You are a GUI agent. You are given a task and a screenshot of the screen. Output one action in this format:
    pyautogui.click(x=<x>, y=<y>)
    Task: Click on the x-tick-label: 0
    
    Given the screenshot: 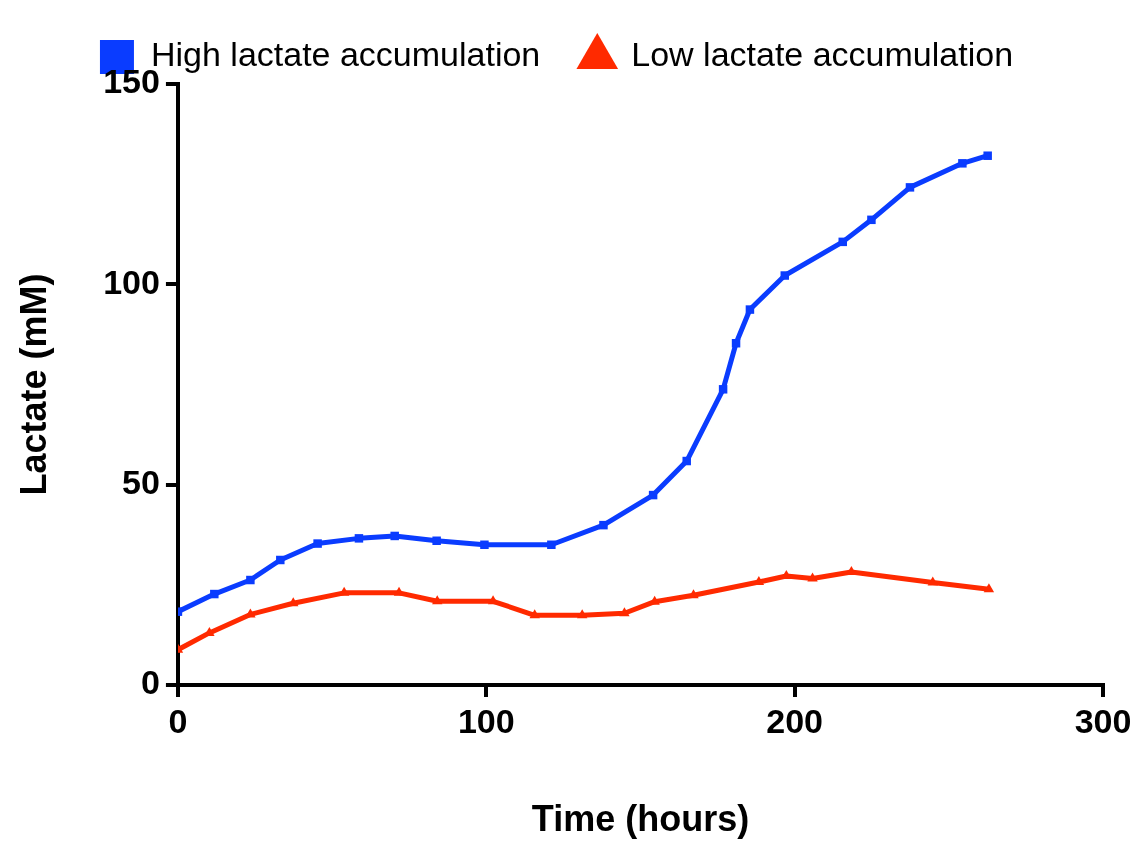 What is the action you would take?
    pyautogui.click(x=178, y=720)
    